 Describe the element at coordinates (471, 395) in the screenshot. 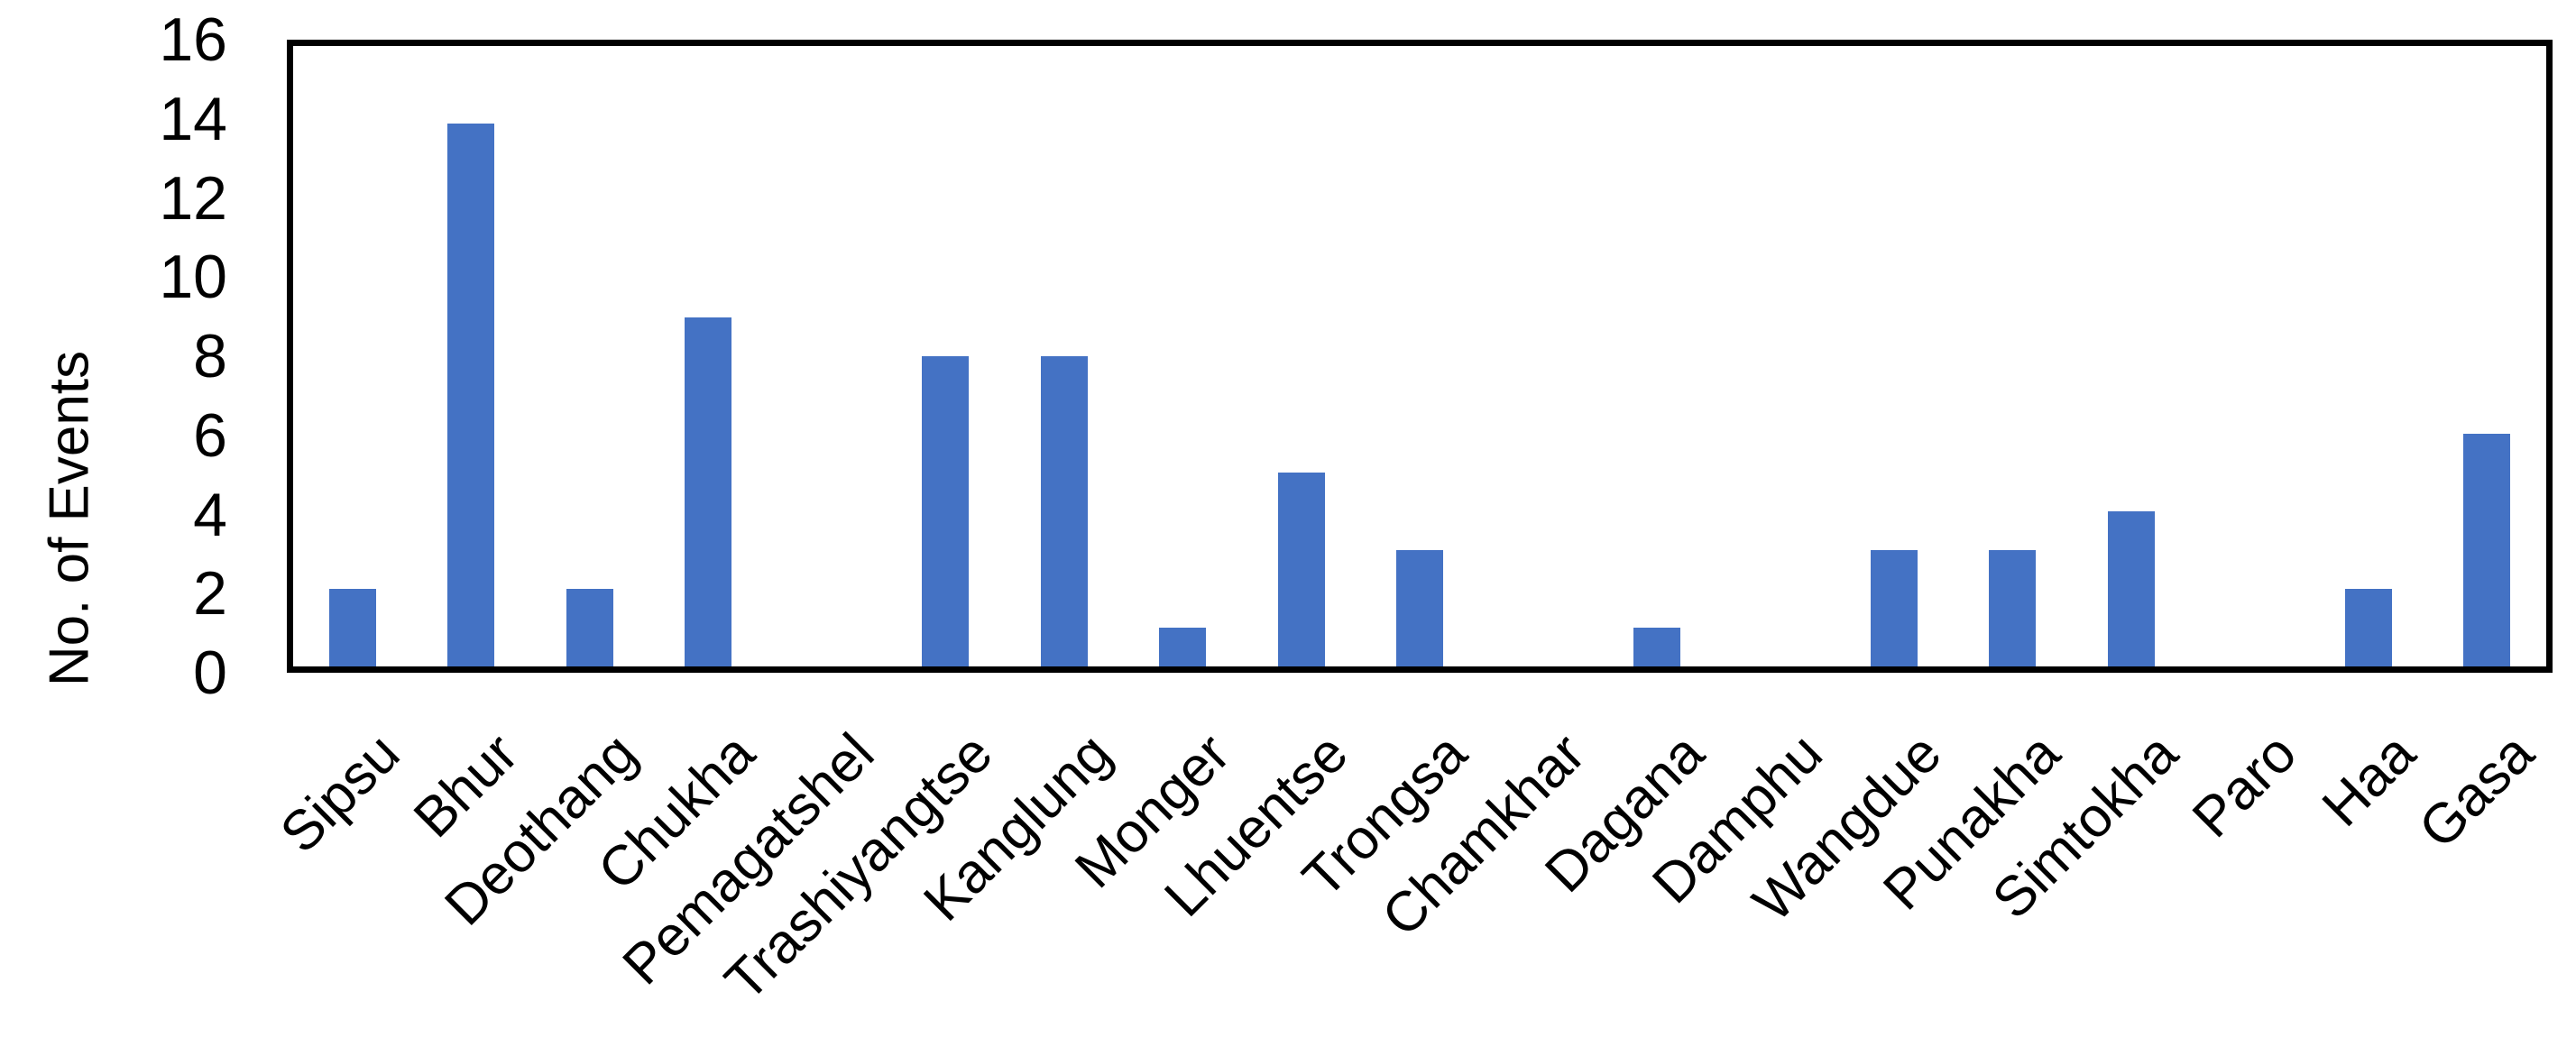

I see `bar-bhur` at that location.